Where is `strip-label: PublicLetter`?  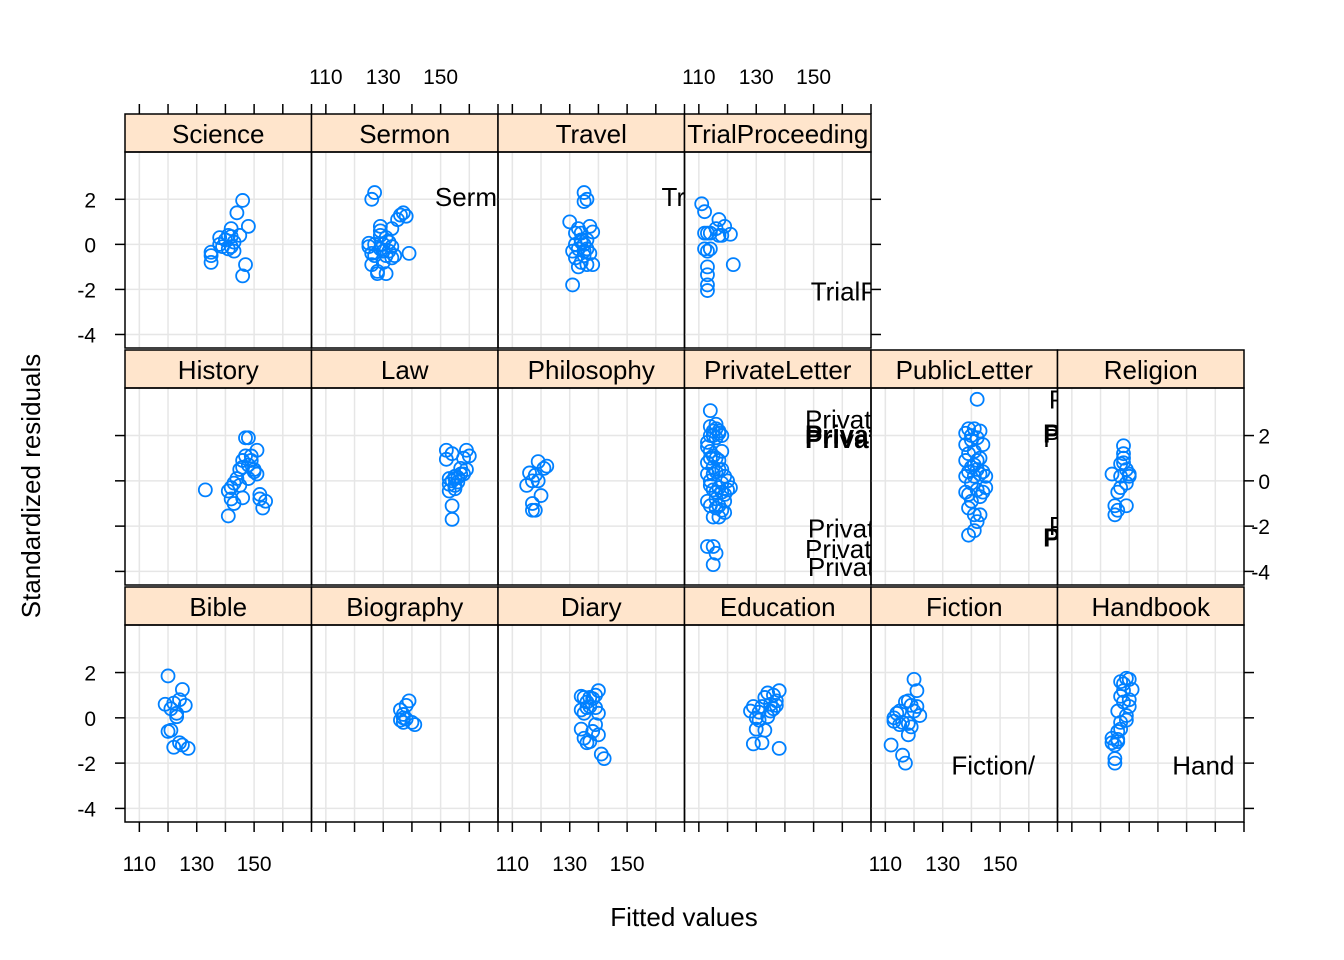
strip-label: PublicLetter is located at coordinates (965, 370).